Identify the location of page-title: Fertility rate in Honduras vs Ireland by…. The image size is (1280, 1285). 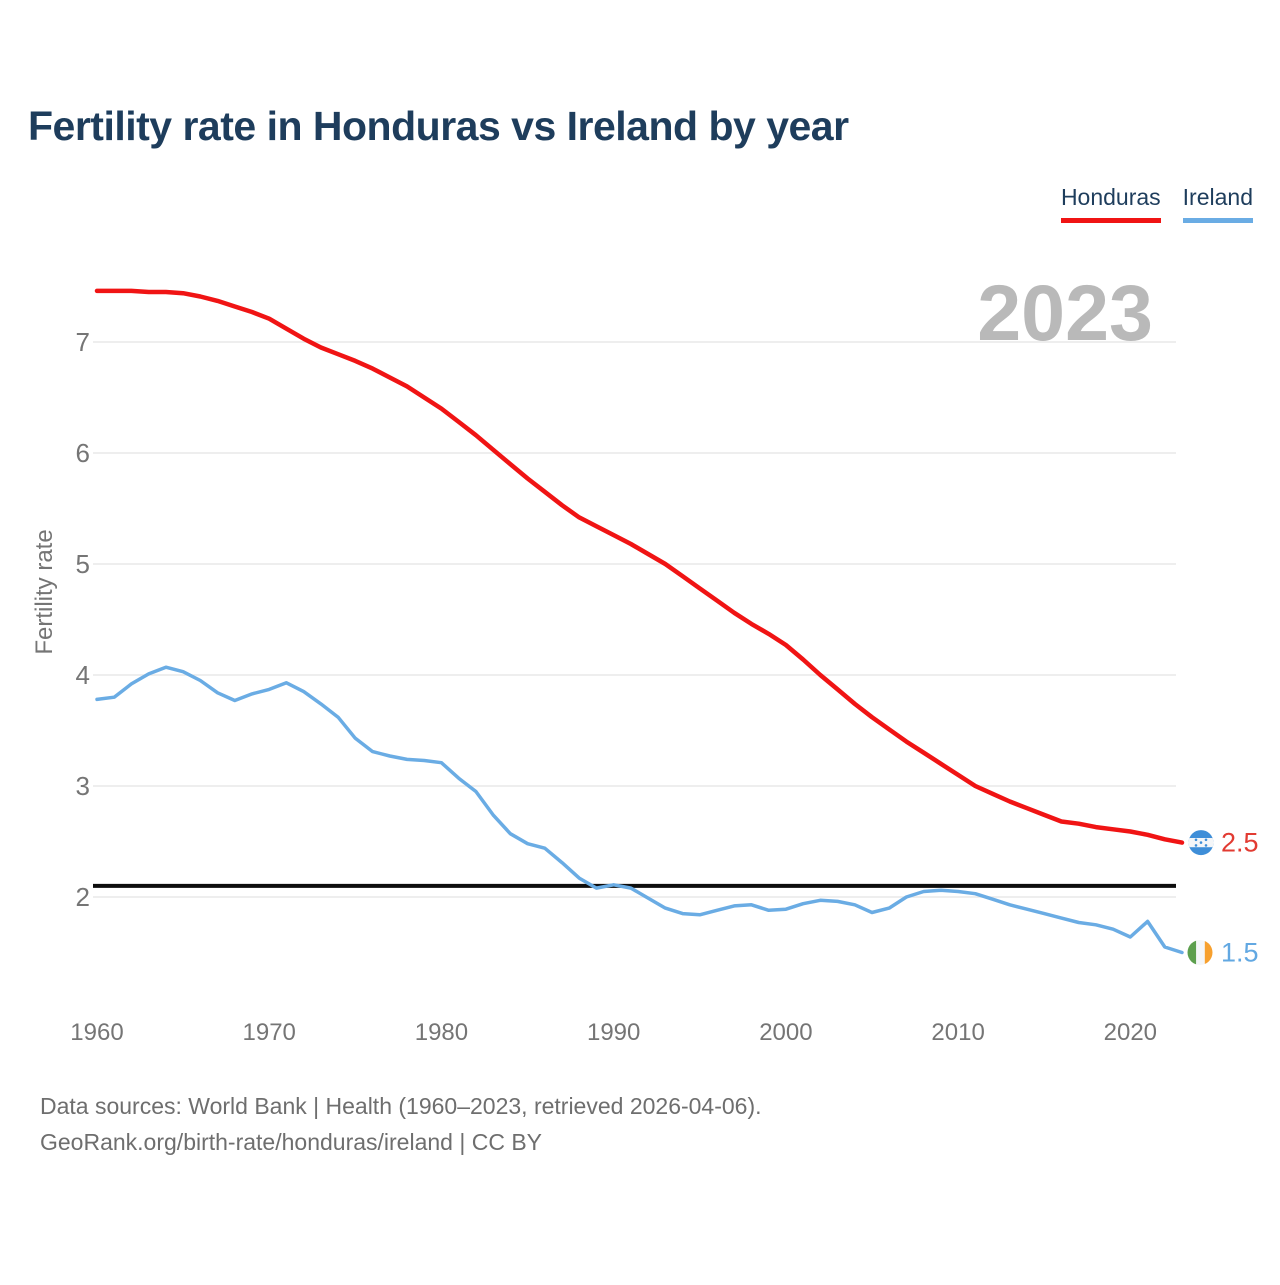
(438, 126).